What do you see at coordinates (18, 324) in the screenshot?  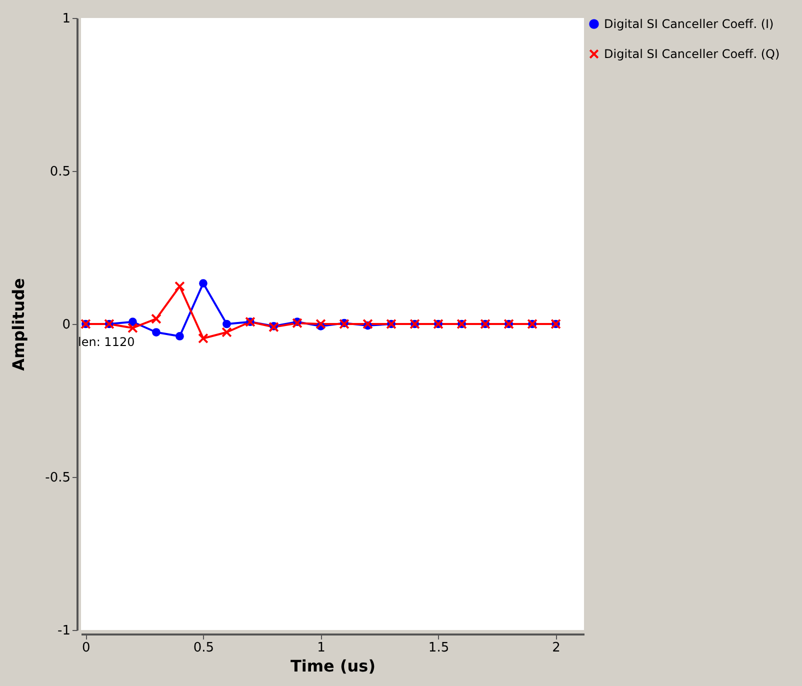 I see `y-axis-title: Amplitude` at bounding box center [18, 324].